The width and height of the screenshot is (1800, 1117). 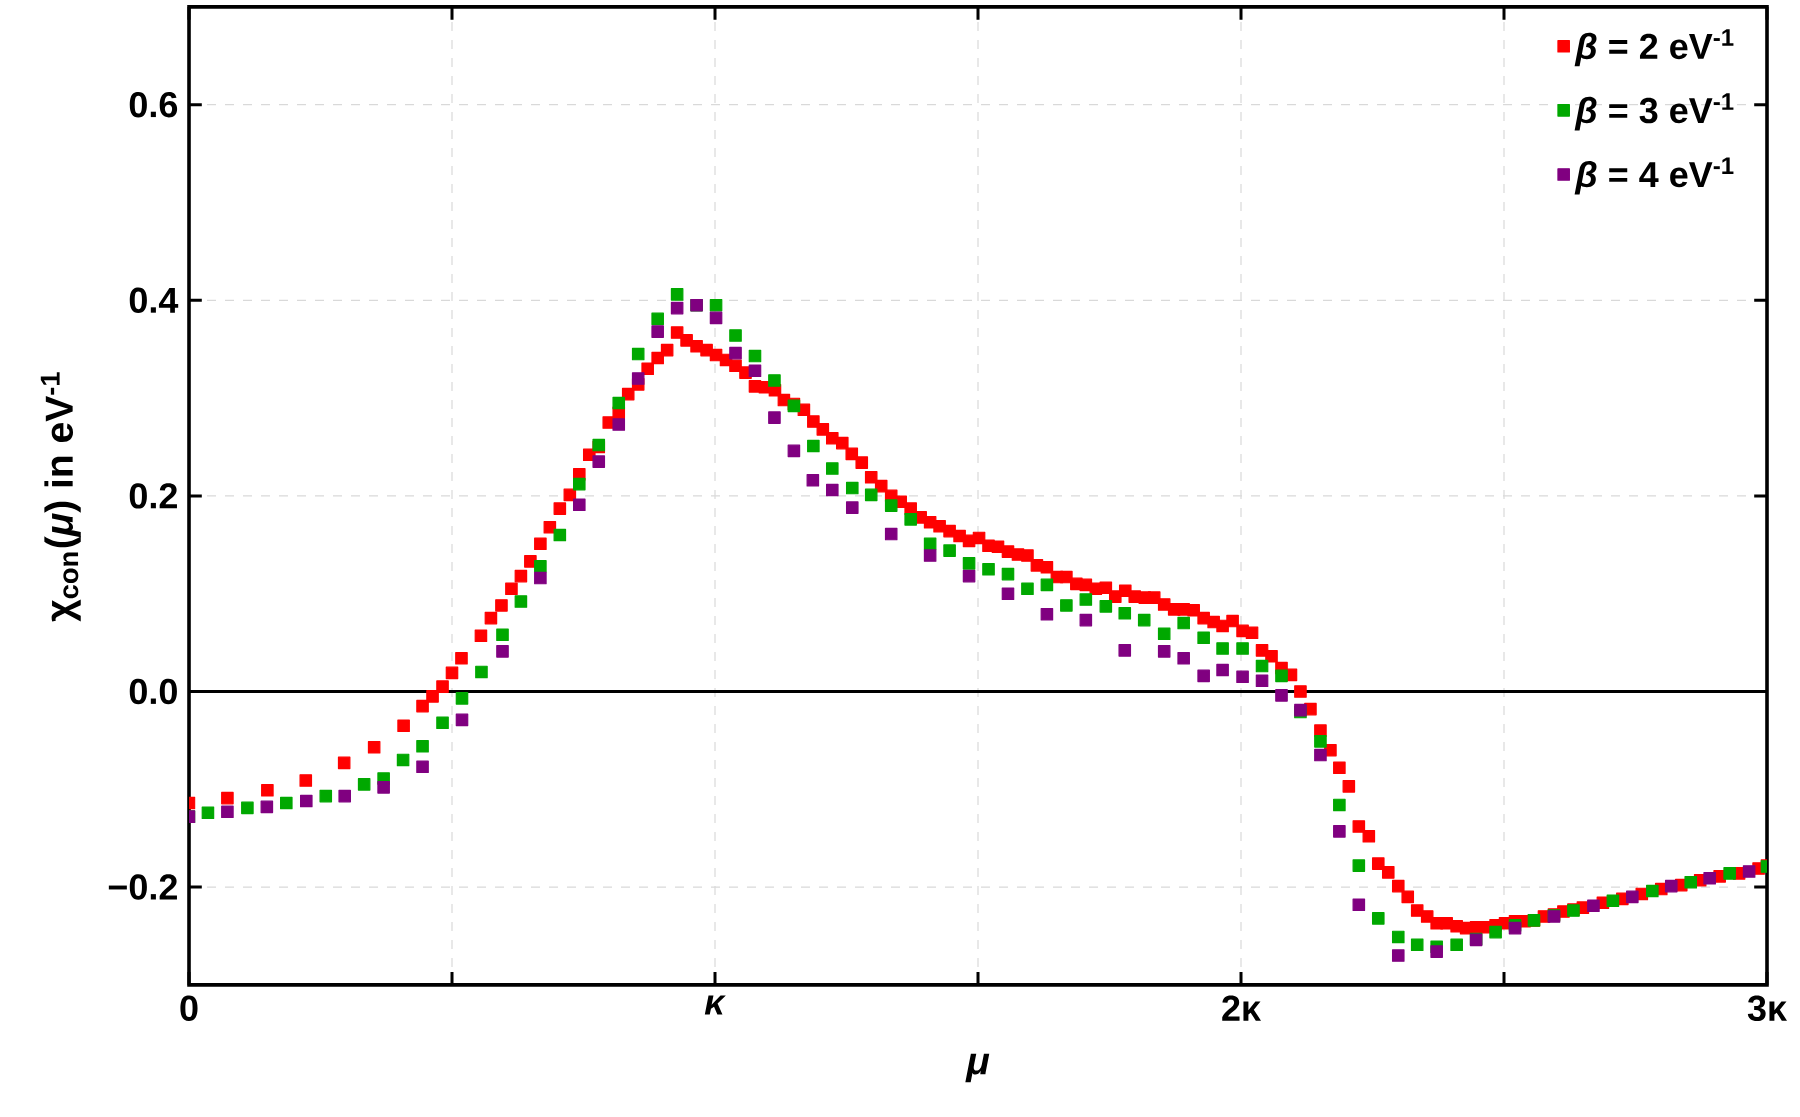 What do you see at coordinates (1654, 112) in the screenshot?
I see `legend-label: β = 3 eV$^{-1}$` at bounding box center [1654, 112].